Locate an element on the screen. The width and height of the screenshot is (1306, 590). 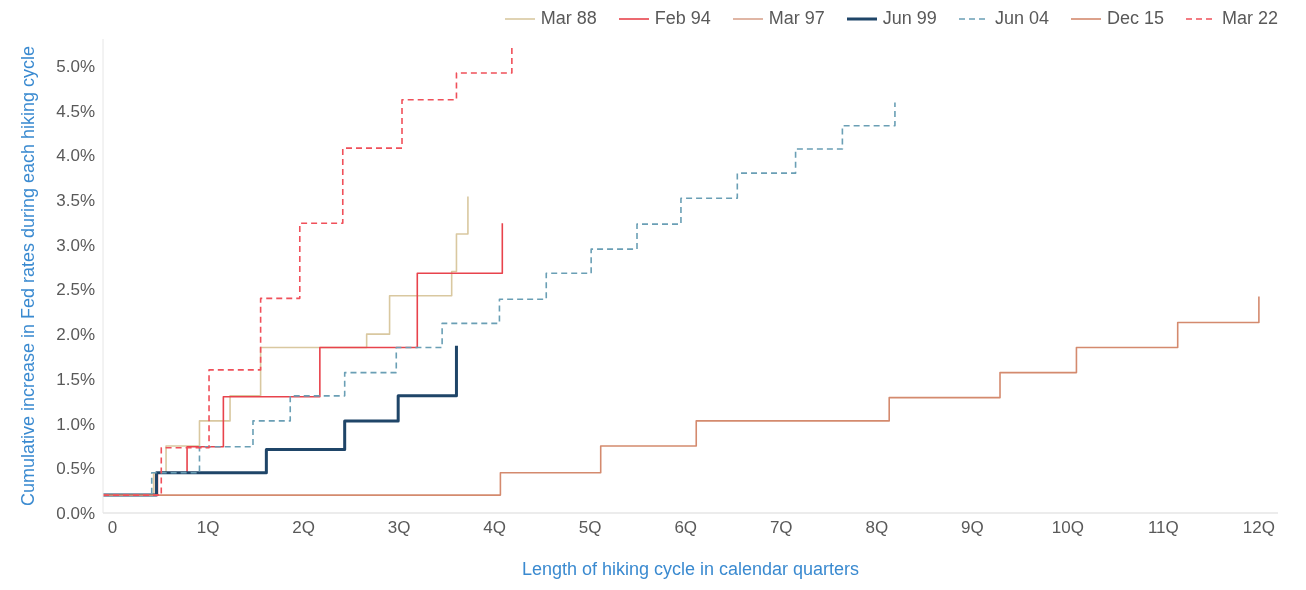
x-tick-label: 3Q is located at coordinates (399, 528).